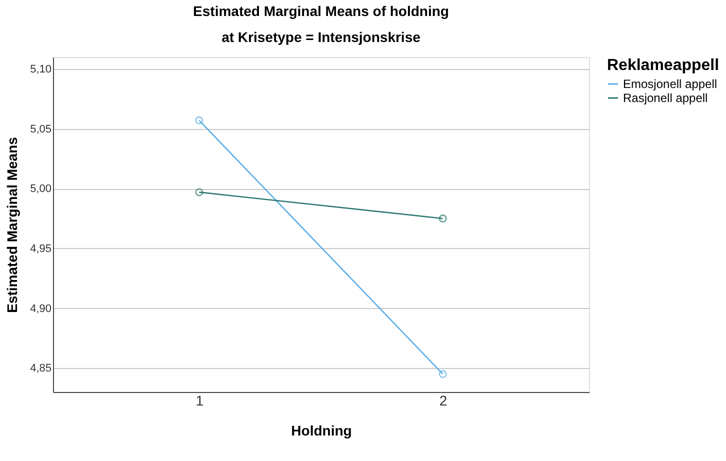 The height and width of the screenshot is (461, 726). Describe the element at coordinates (12, 224) in the screenshot. I see `y-axis-title: Estimated Marginal Means` at that location.